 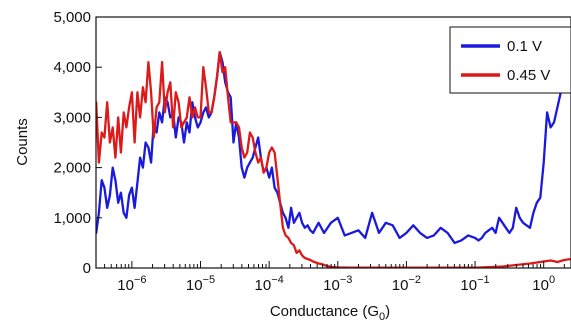 What do you see at coordinates (543, 284) in the screenshot?
I see `x-tick-label: 10⁰` at bounding box center [543, 284].